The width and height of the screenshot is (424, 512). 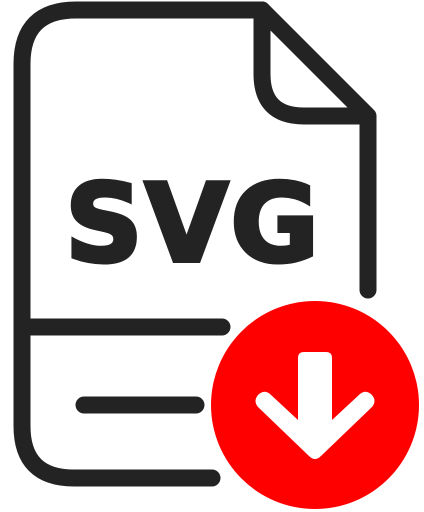 What do you see at coordinates (313, 66) in the screenshot?
I see `file-corner-fold` at bounding box center [313, 66].